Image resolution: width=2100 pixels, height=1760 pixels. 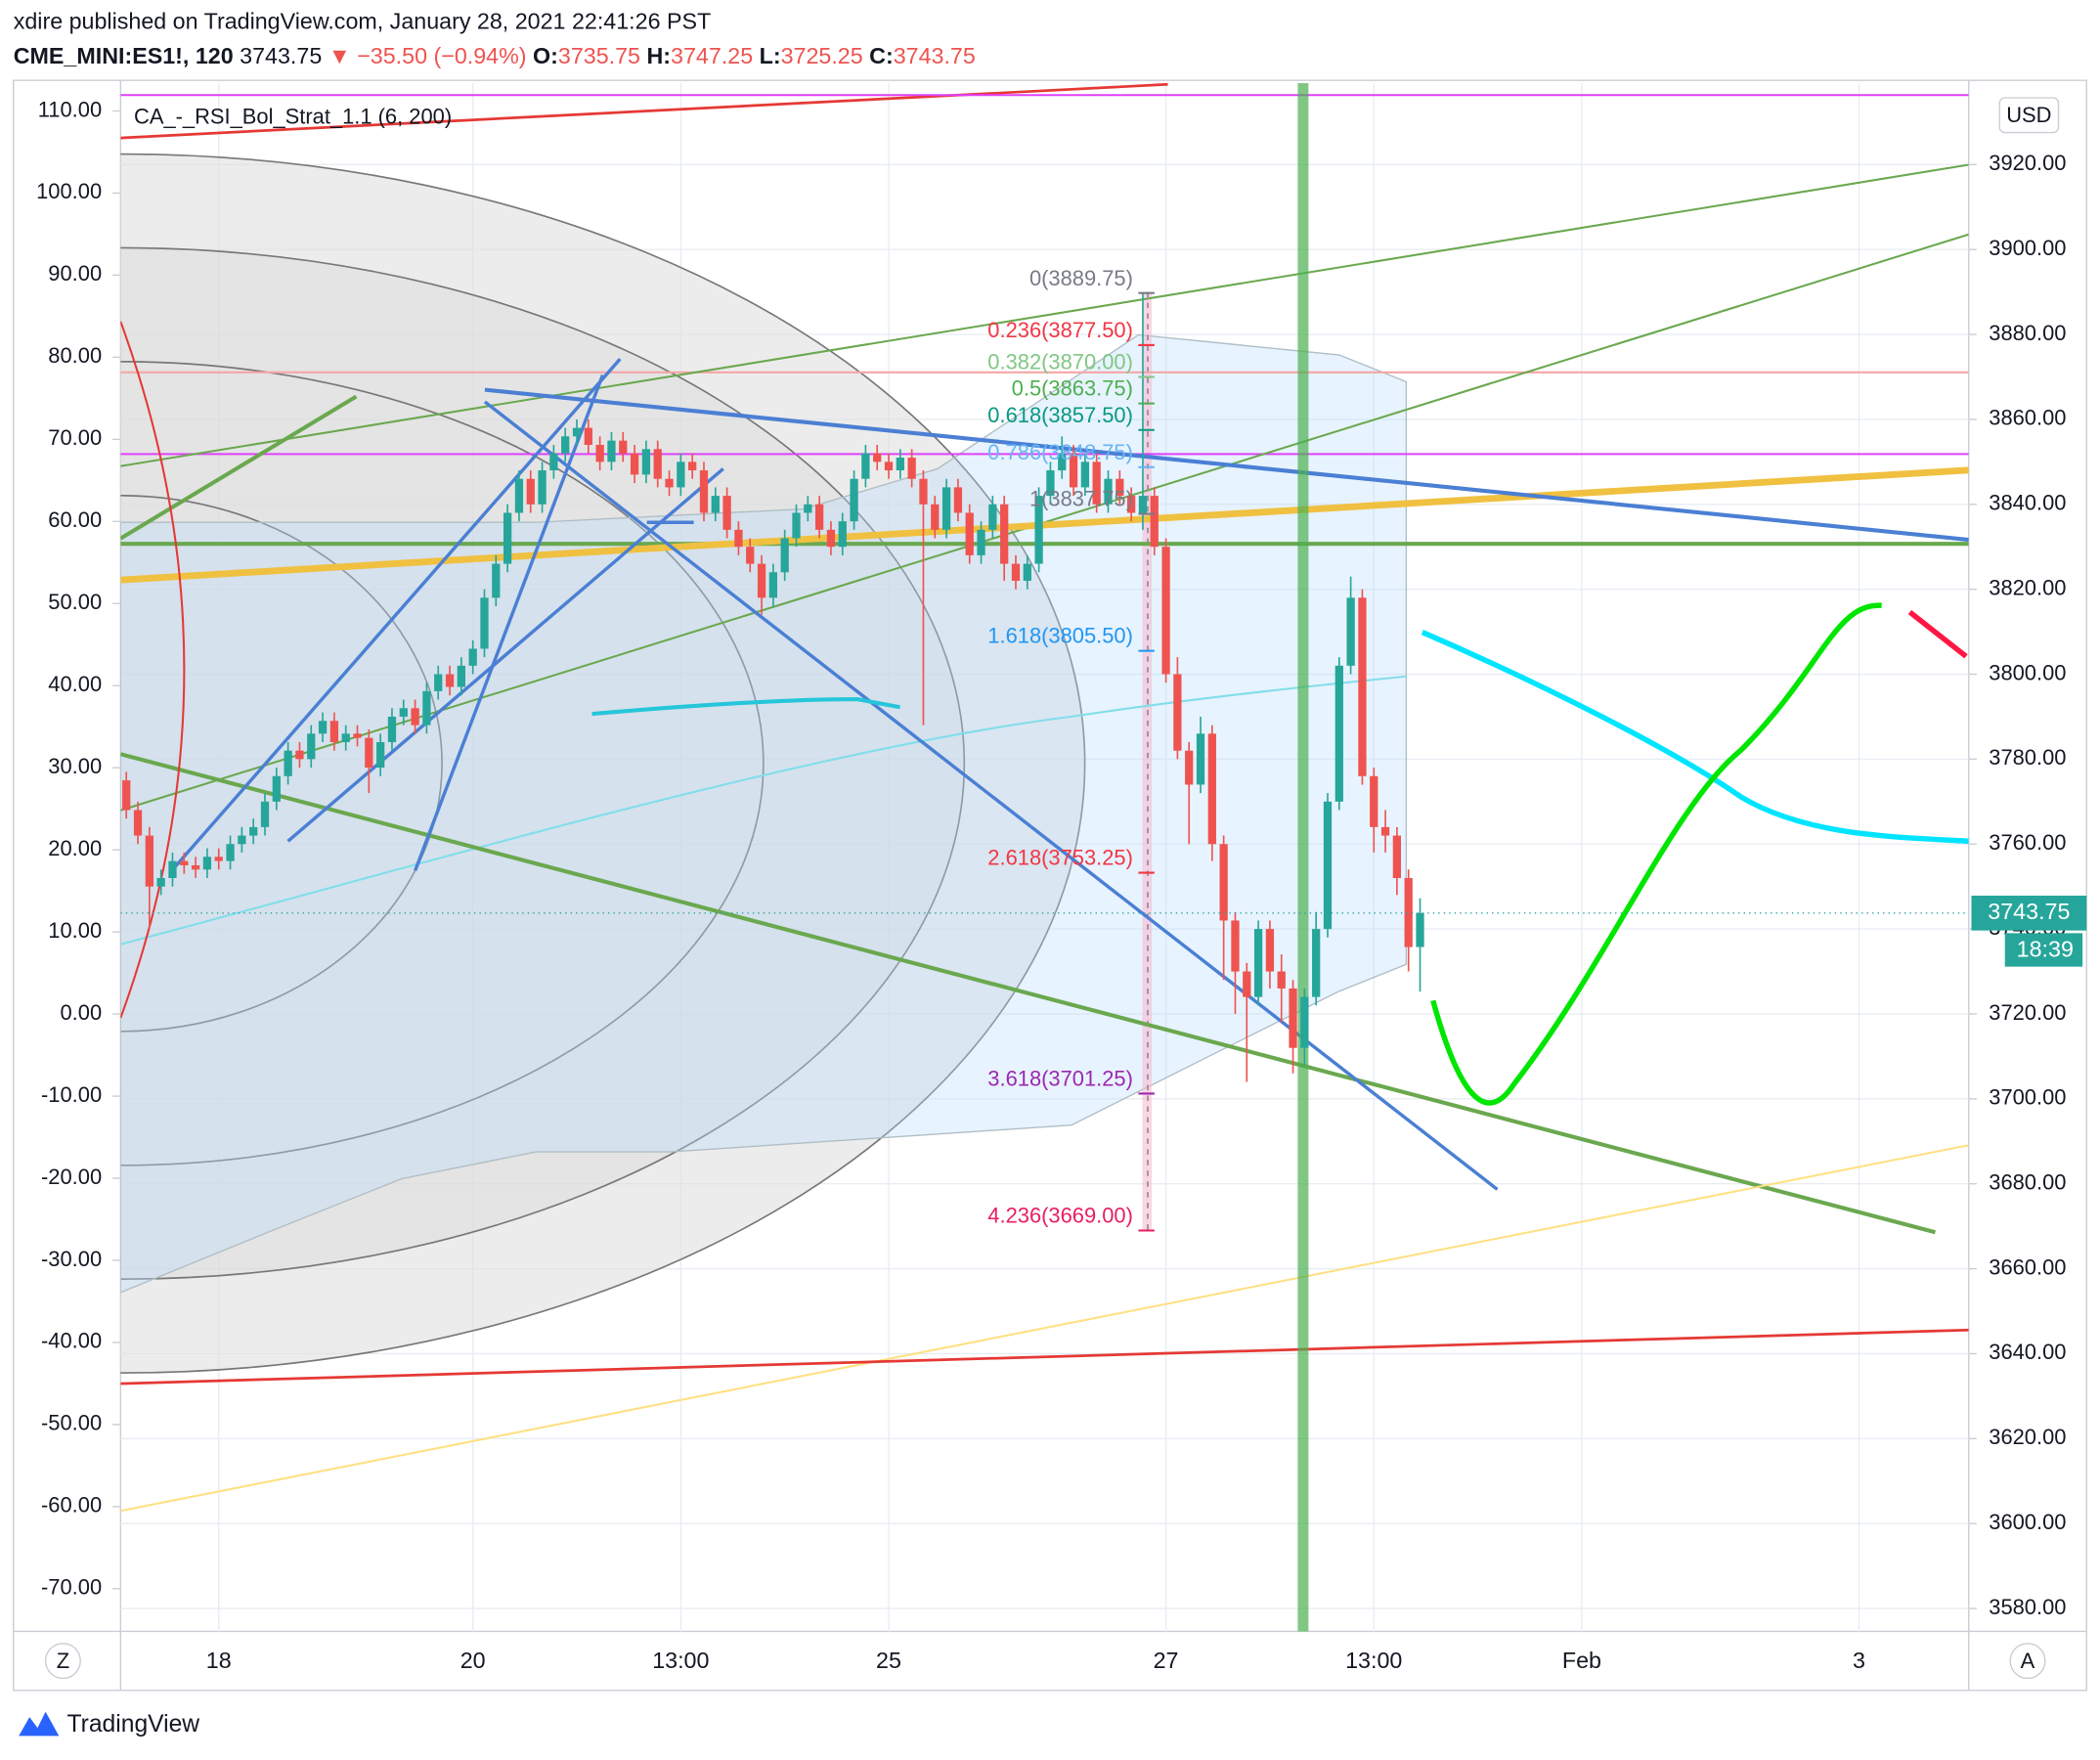 I want to click on auto-button, so click(x=2027, y=1661).